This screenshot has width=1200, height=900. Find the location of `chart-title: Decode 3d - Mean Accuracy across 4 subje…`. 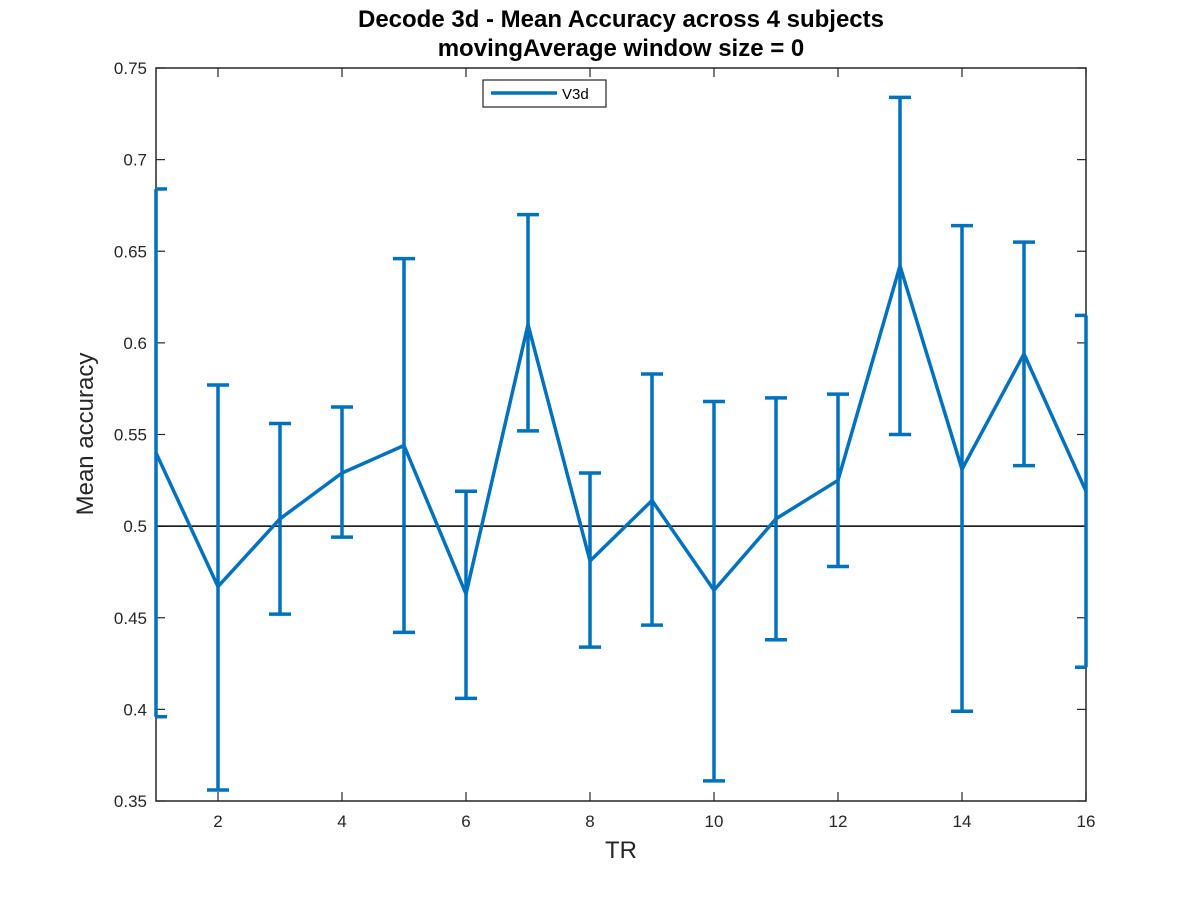

chart-title: Decode 3d - Mean Accuracy across 4 subje… is located at coordinates (621, 19).